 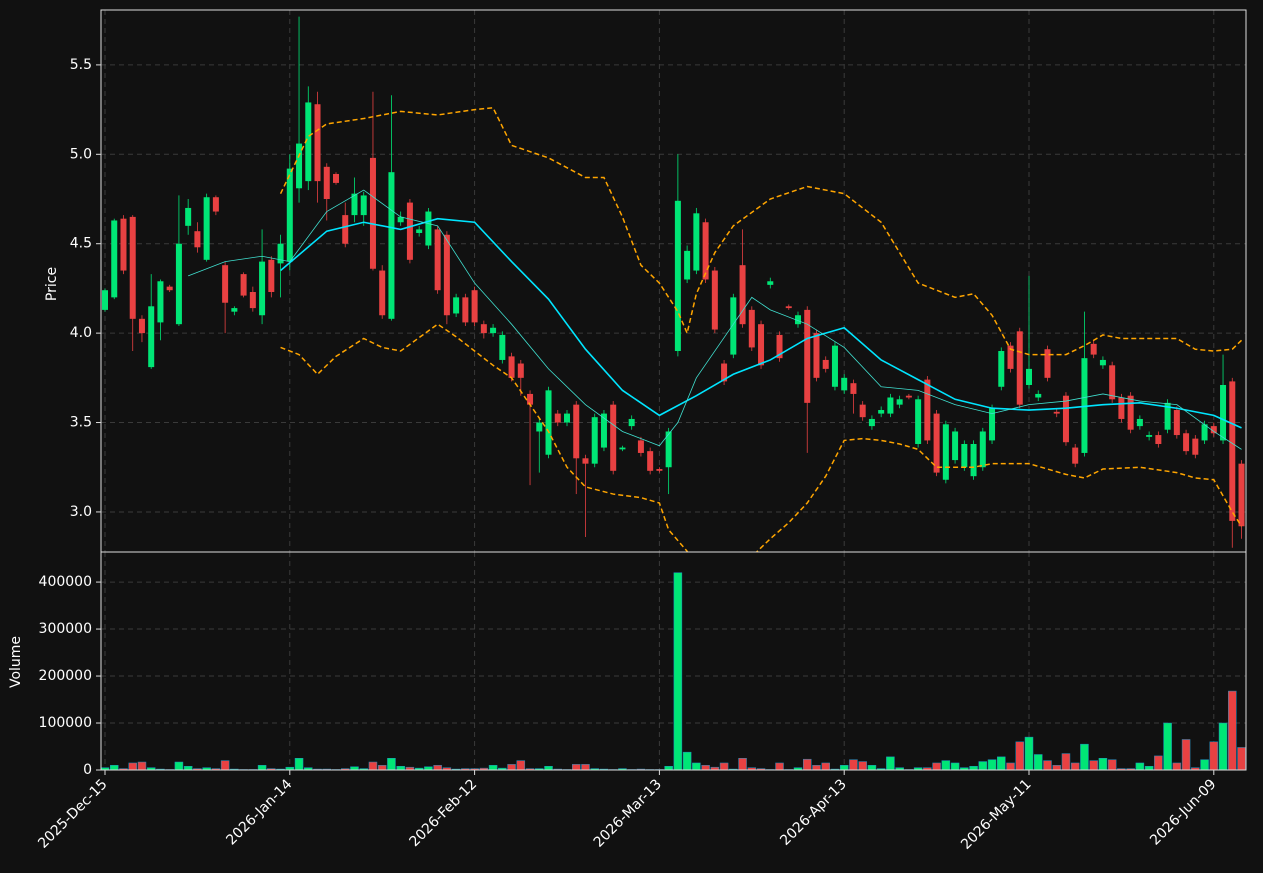 I want to click on y-tick-label: 5.0, so click(x=81, y=154).